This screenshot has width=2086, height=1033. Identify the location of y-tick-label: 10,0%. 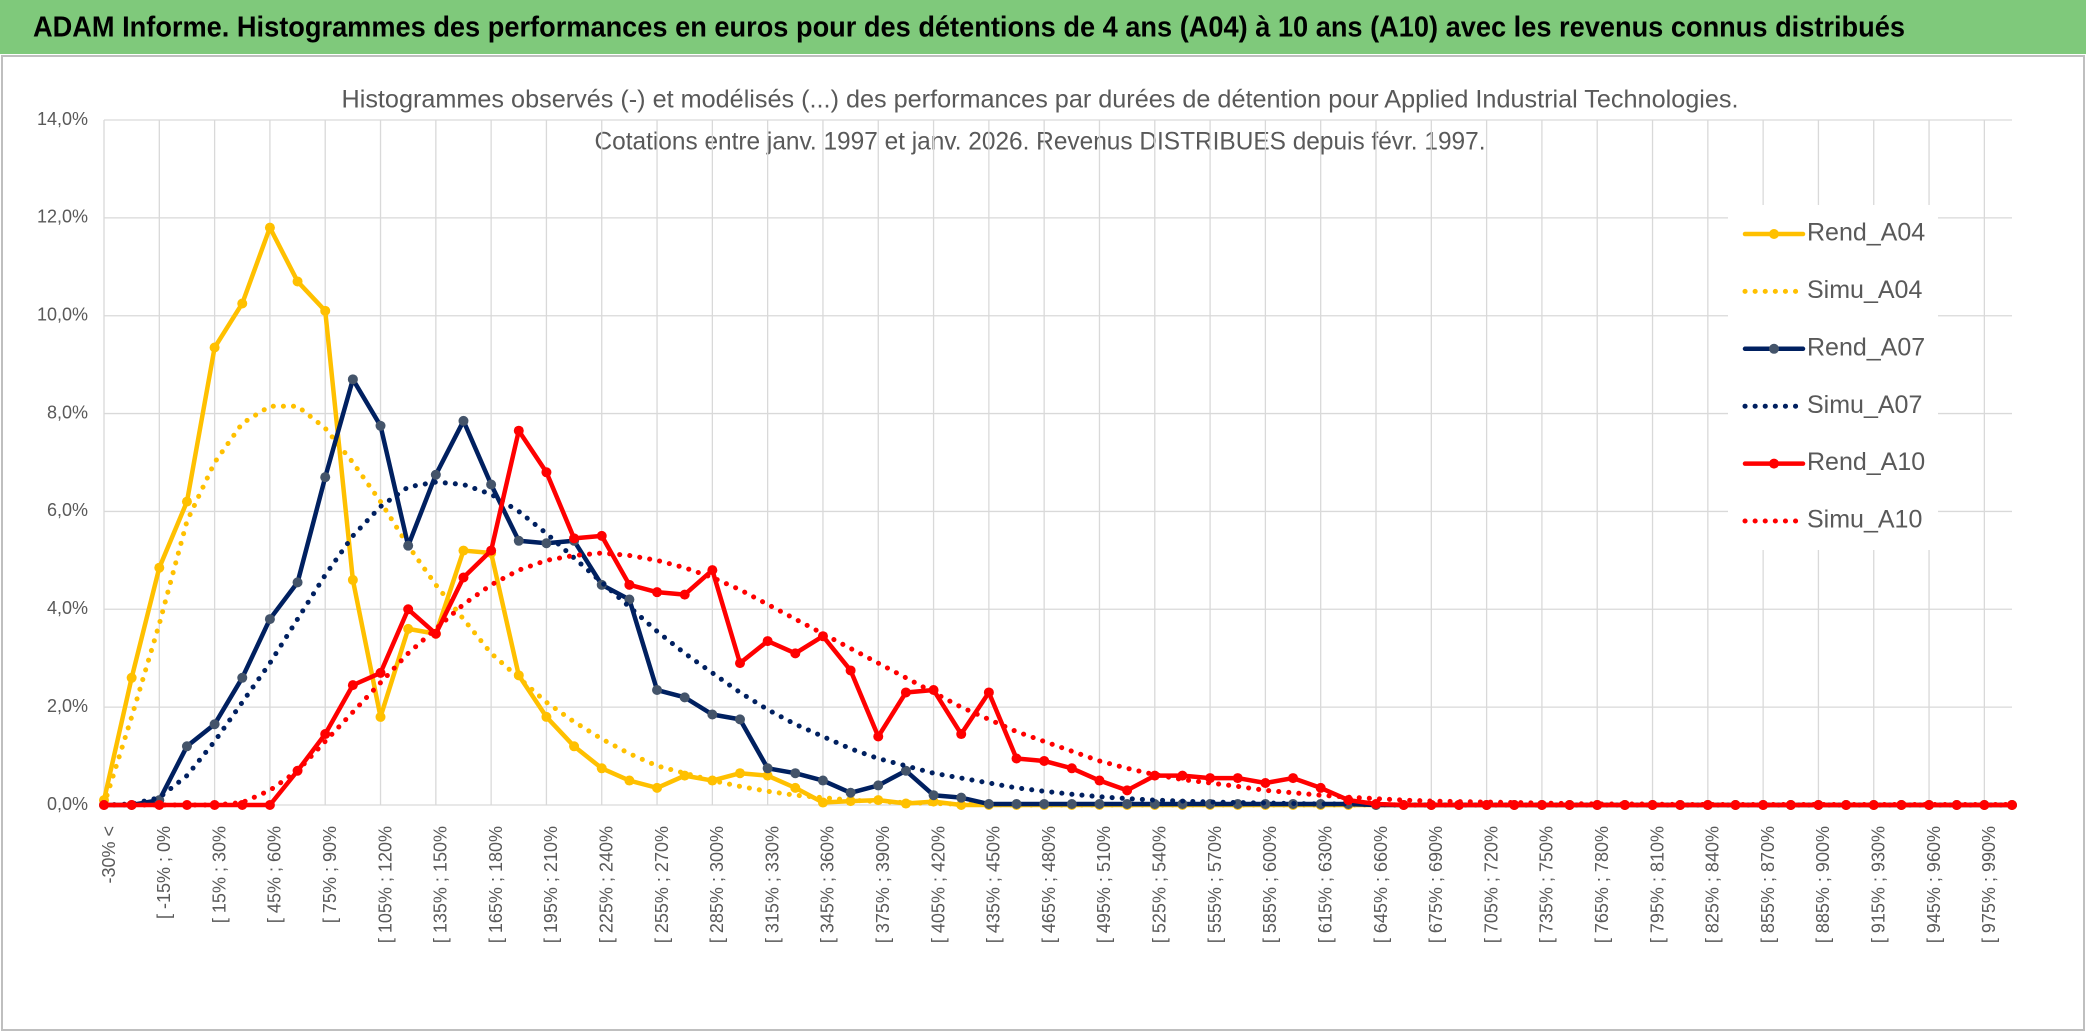
(62, 314).